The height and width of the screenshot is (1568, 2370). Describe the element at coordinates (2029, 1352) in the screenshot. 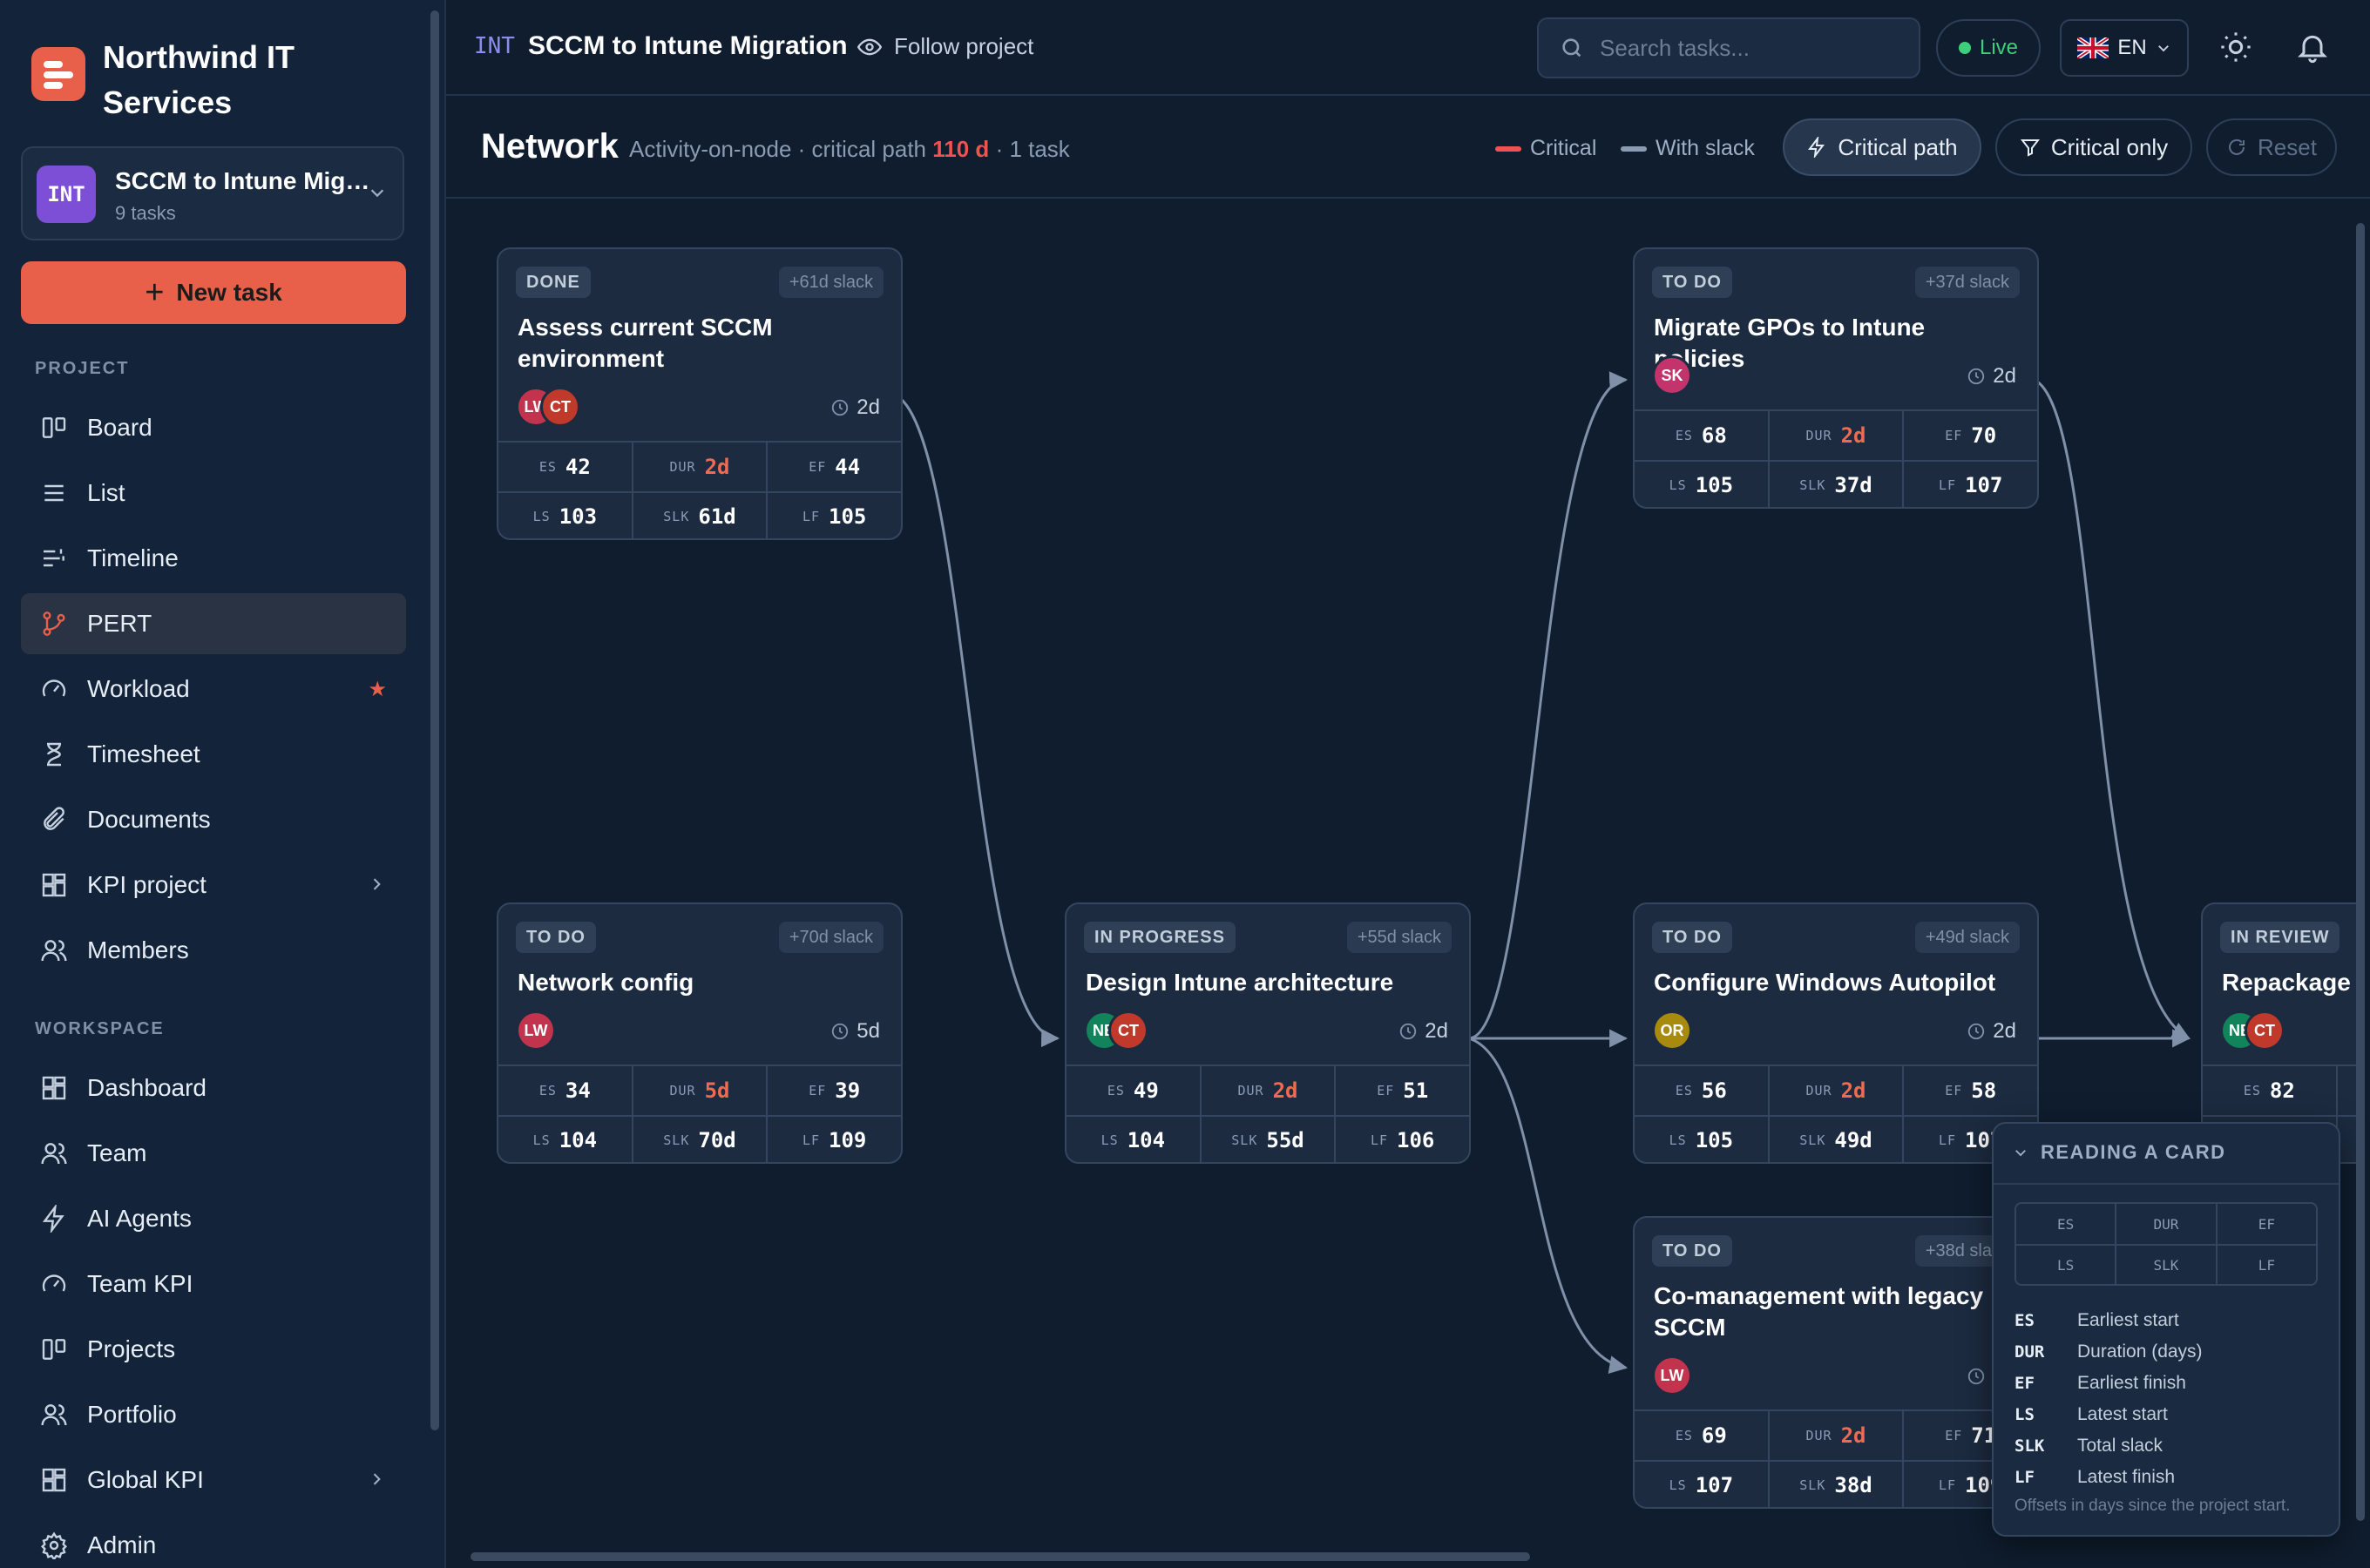

I see `definition-key: DUR` at that location.